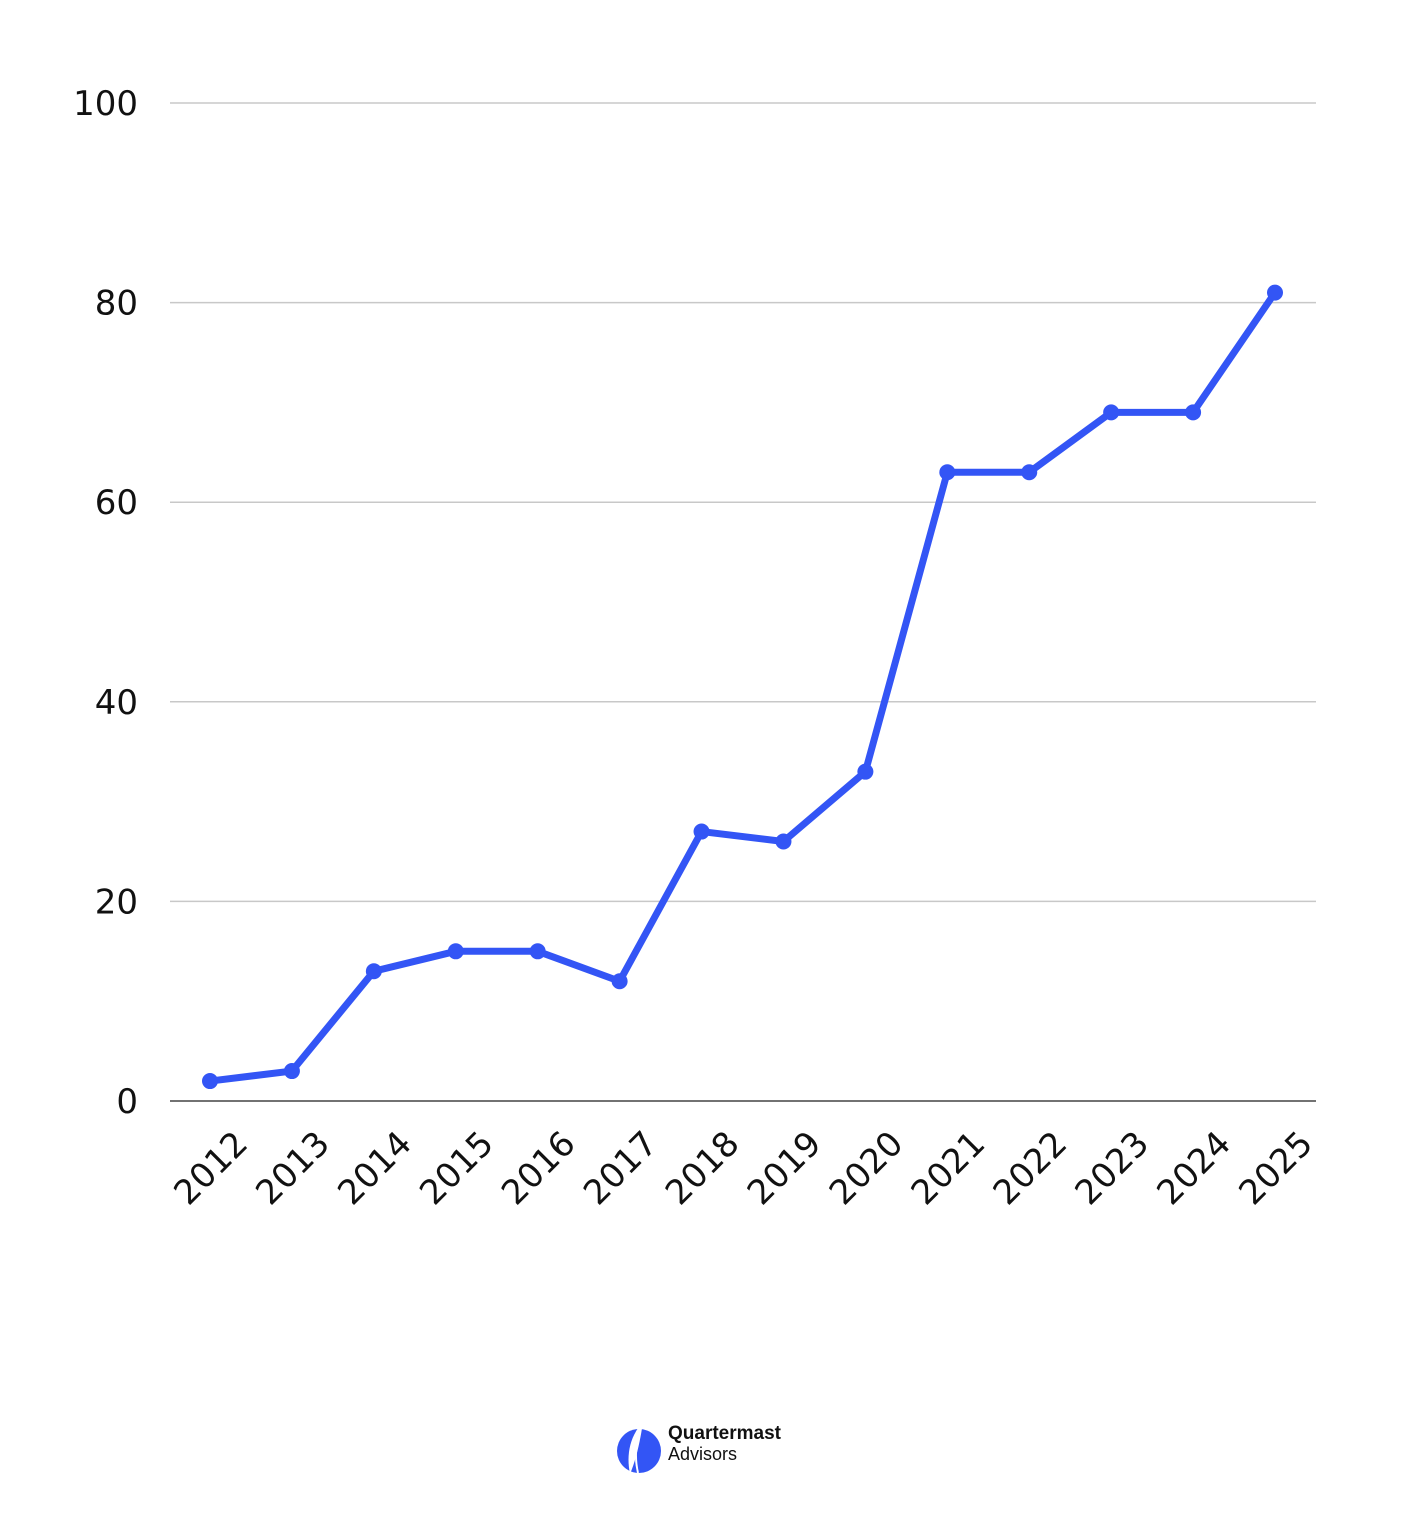 This screenshot has height=1517, width=1414. Describe the element at coordinates (724, 1433) in the screenshot. I see `brand-name: Quartermast` at that location.